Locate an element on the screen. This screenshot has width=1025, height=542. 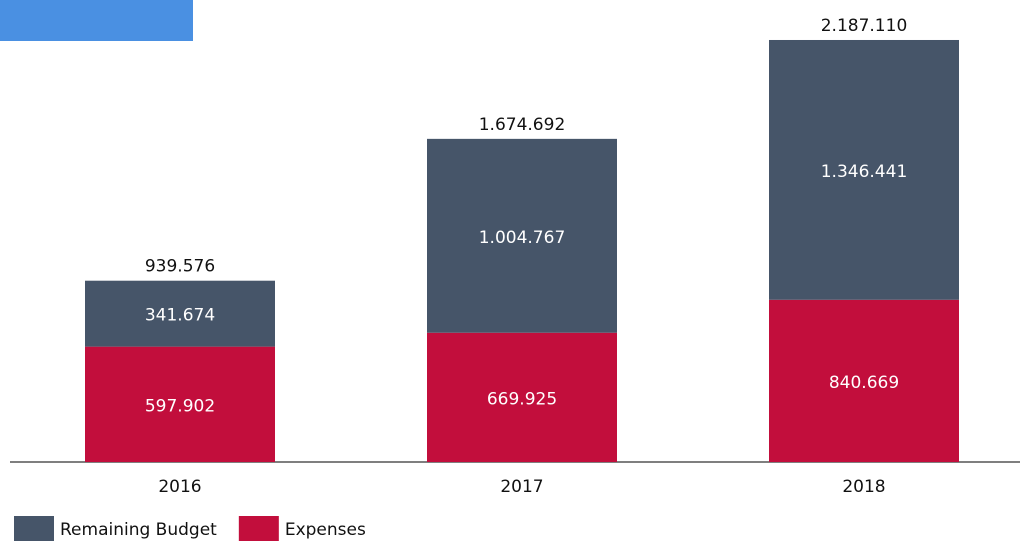
x-tick-label: 2016 is located at coordinates (179, 487).